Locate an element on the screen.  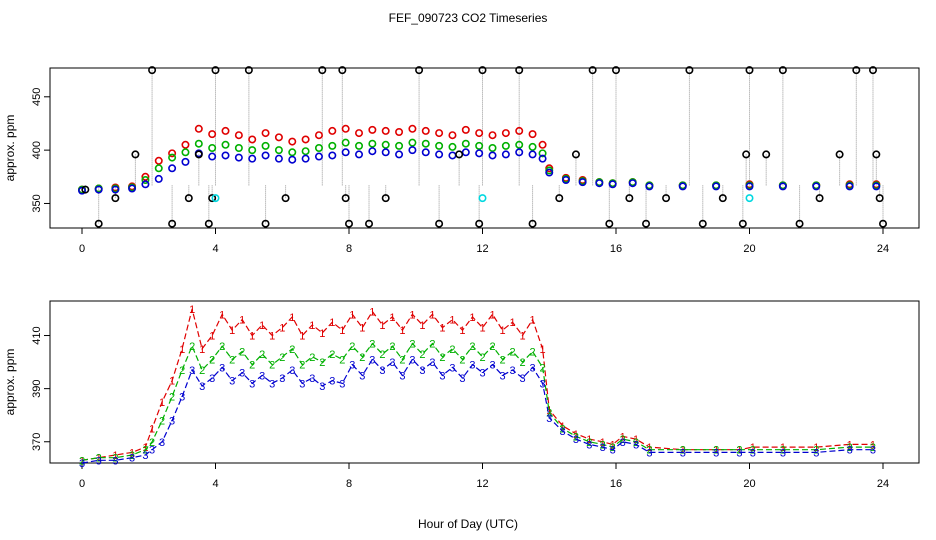
x-tick-label-1: 0 is located at coordinates (82, 249).